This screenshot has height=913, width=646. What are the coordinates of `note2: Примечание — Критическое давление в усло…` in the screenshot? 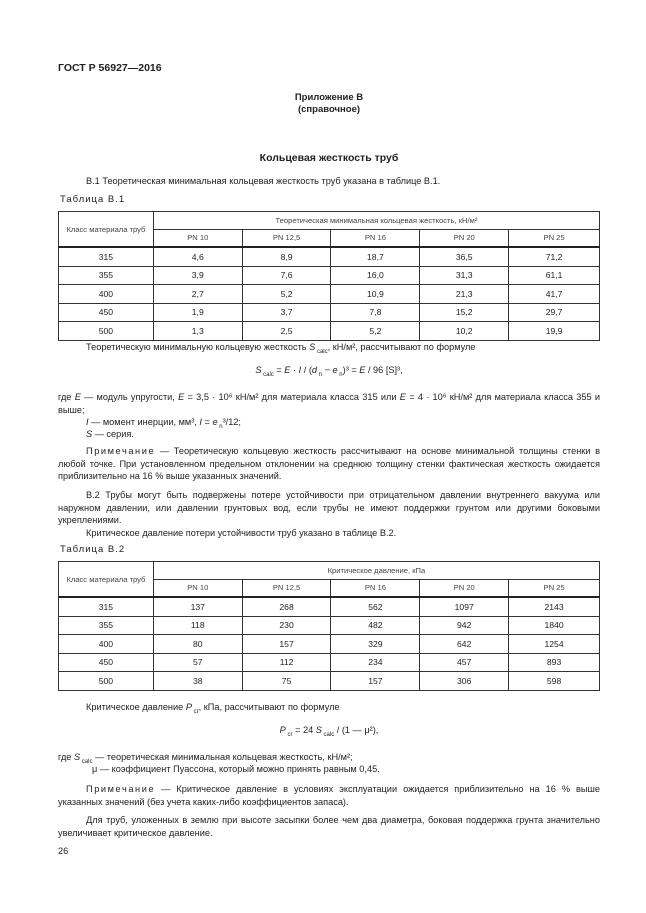 It's located at (329, 795).